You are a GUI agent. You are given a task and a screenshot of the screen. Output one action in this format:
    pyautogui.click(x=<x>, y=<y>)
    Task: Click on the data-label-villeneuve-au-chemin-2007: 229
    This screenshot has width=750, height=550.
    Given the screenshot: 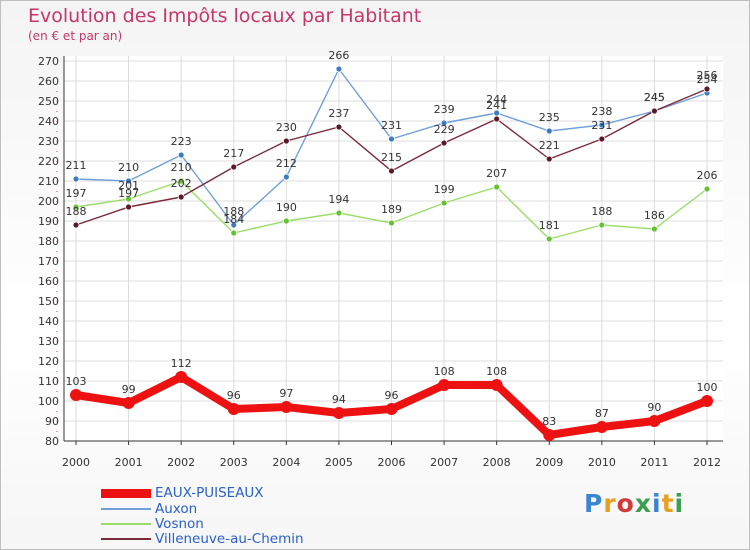 What is the action you would take?
    pyautogui.click(x=444, y=129)
    